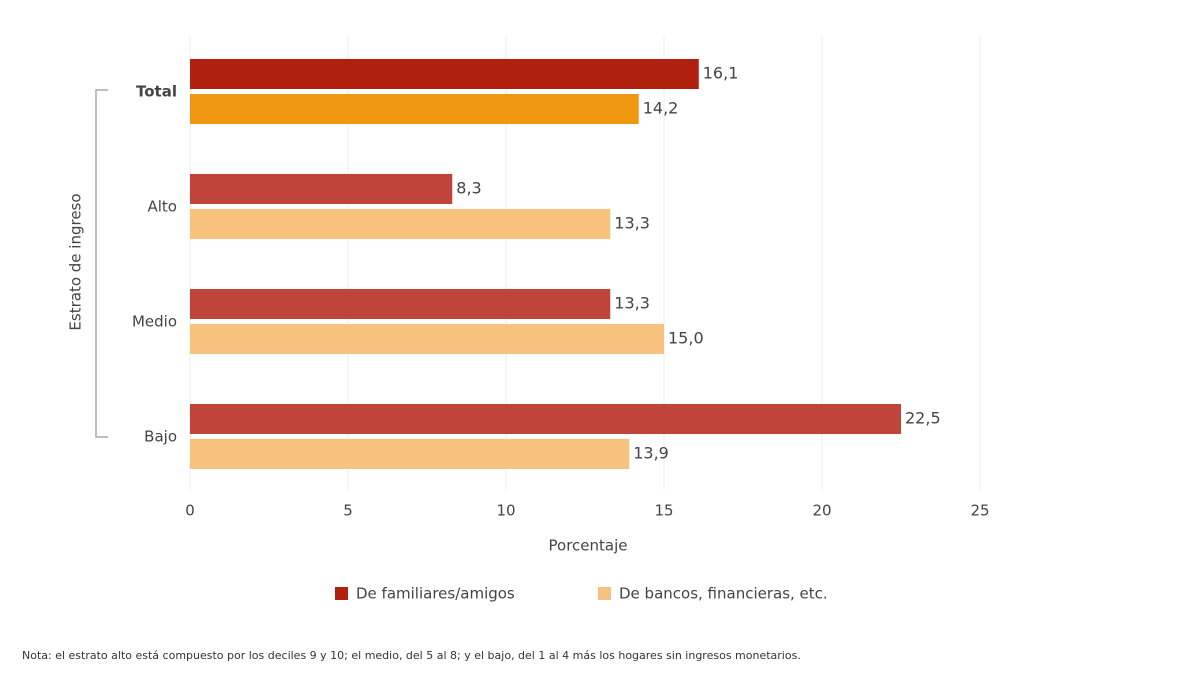 Image resolution: width=1200 pixels, height=675 pixels. What do you see at coordinates (505, 511) in the screenshot?
I see `x-tick-label: 10` at bounding box center [505, 511].